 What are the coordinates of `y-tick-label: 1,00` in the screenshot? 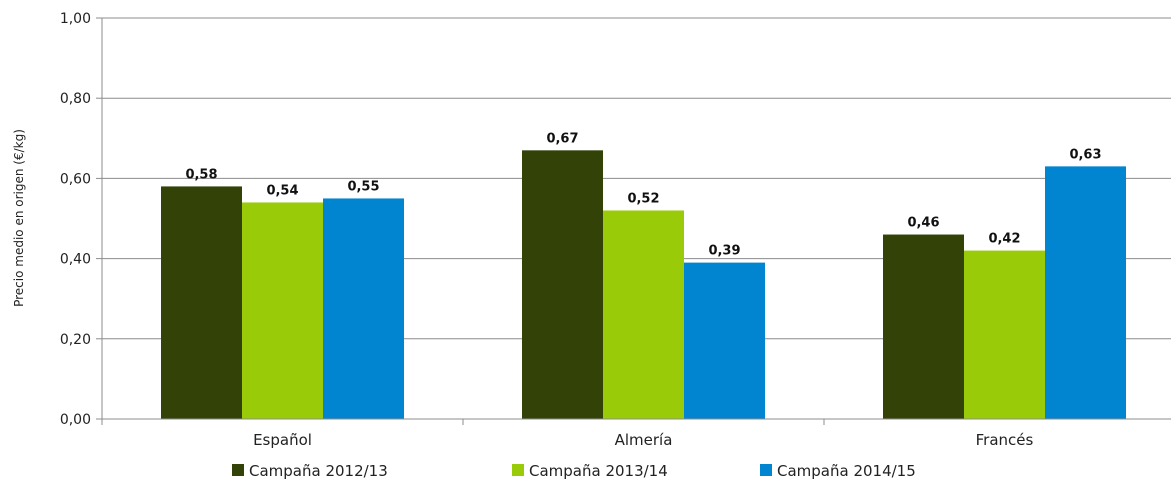 It's located at (75, 19).